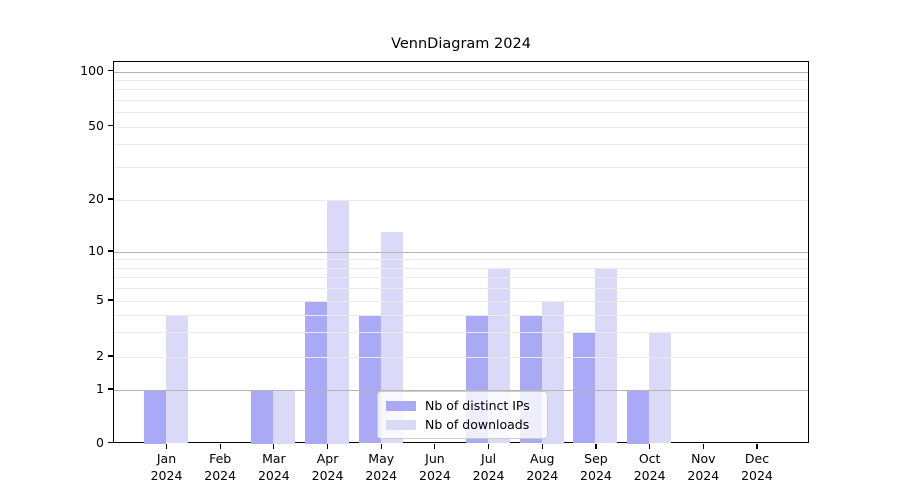 The width and height of the screenshot is (900, 500). I want to click on y-axis-tick-label-0: 0, so click(100, 442).